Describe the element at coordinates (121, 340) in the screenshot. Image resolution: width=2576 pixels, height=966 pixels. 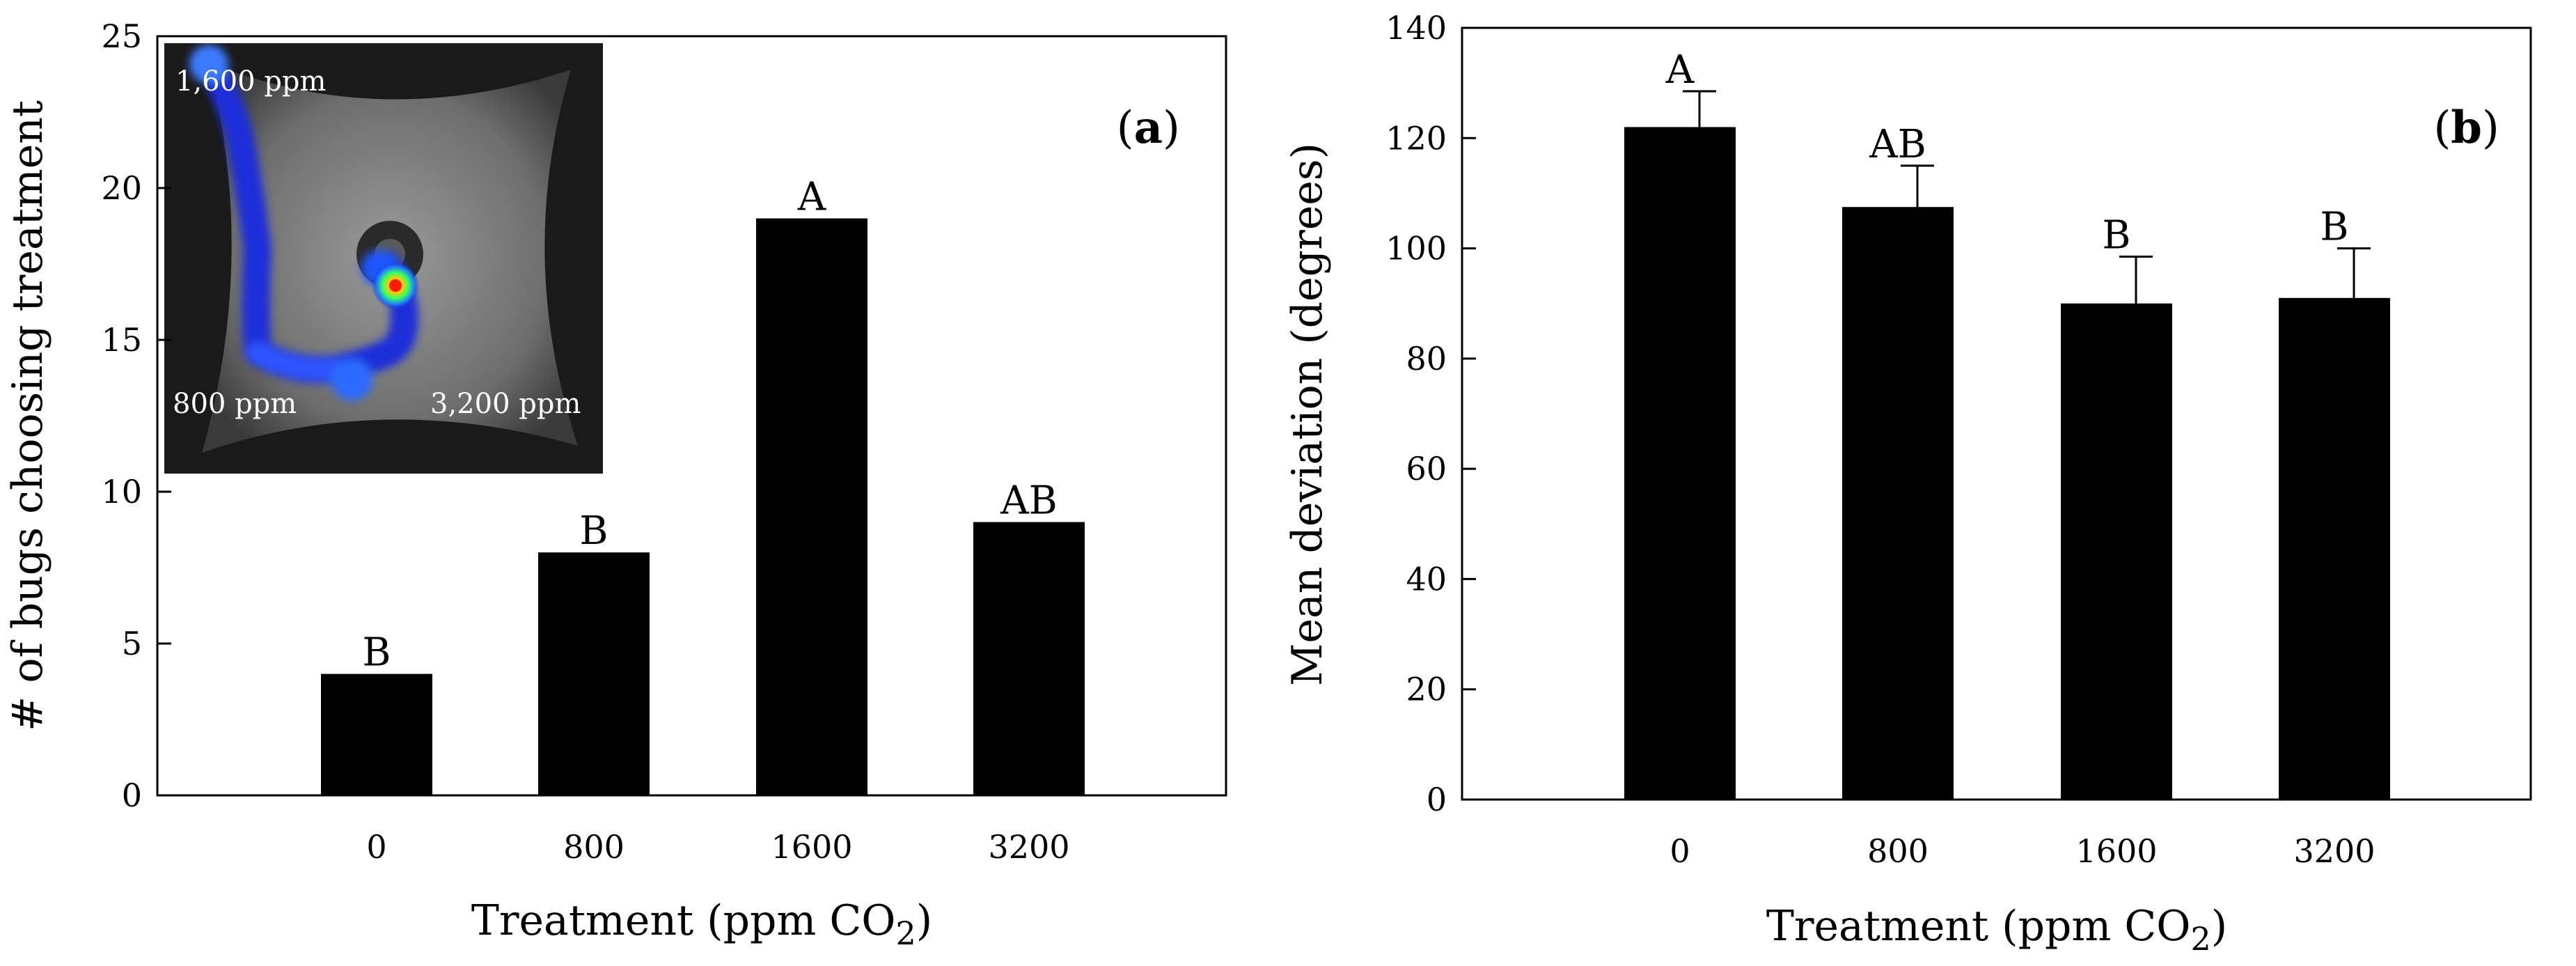
I see `panel-a-y-tick-label: 15` at that location.